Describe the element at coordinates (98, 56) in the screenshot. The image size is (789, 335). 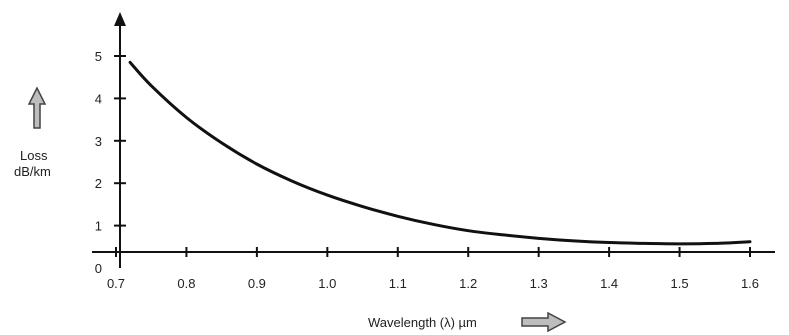
I see `y-tick-label-5: 5` at that location.